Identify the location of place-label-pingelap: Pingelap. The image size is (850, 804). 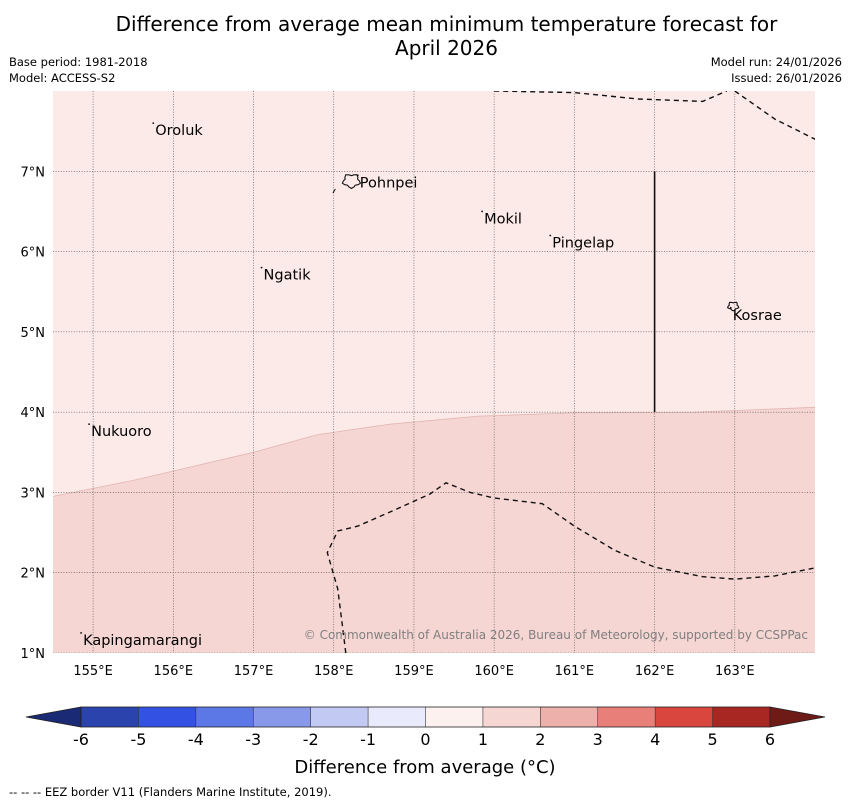
(583, 244).